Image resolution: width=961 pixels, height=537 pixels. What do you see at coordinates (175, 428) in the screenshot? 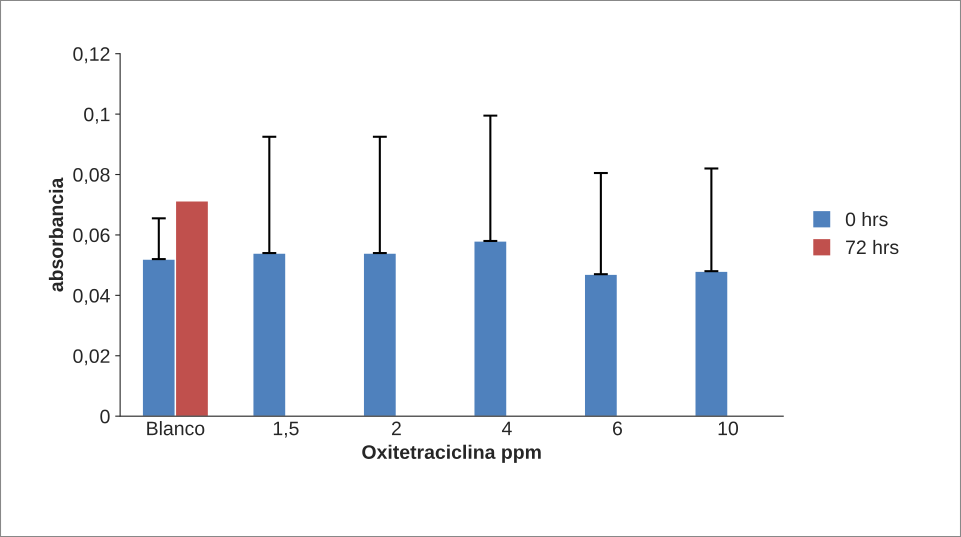
I see `x-tick-label: Blanco` at bounding box center [175, 428].